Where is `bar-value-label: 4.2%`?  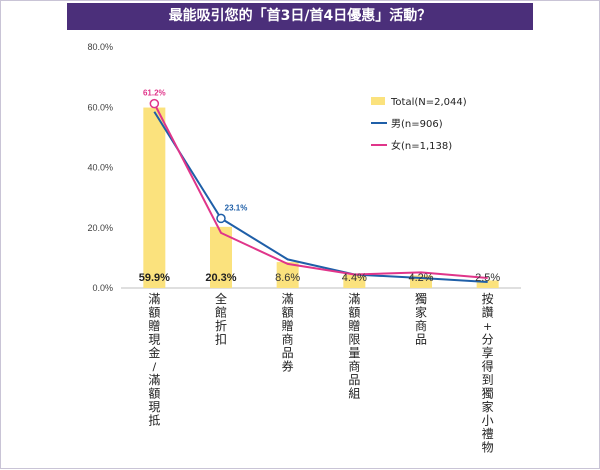 bar-value-label: 4.2% is located at coordinates (420, 278).